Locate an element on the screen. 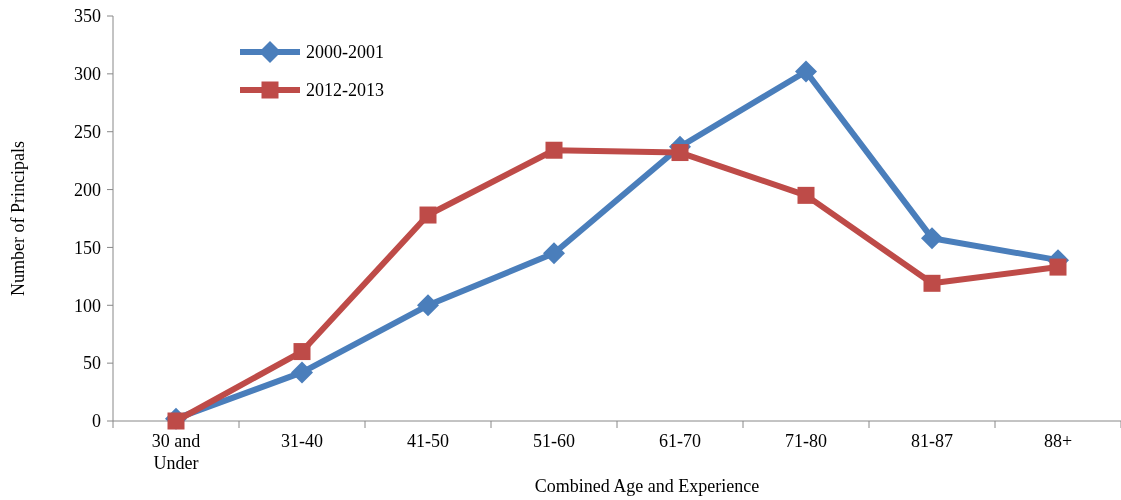 The height and width of the screenshot is (500, 1121). y-tick-label: 100 is located at coordinates (87, 305).